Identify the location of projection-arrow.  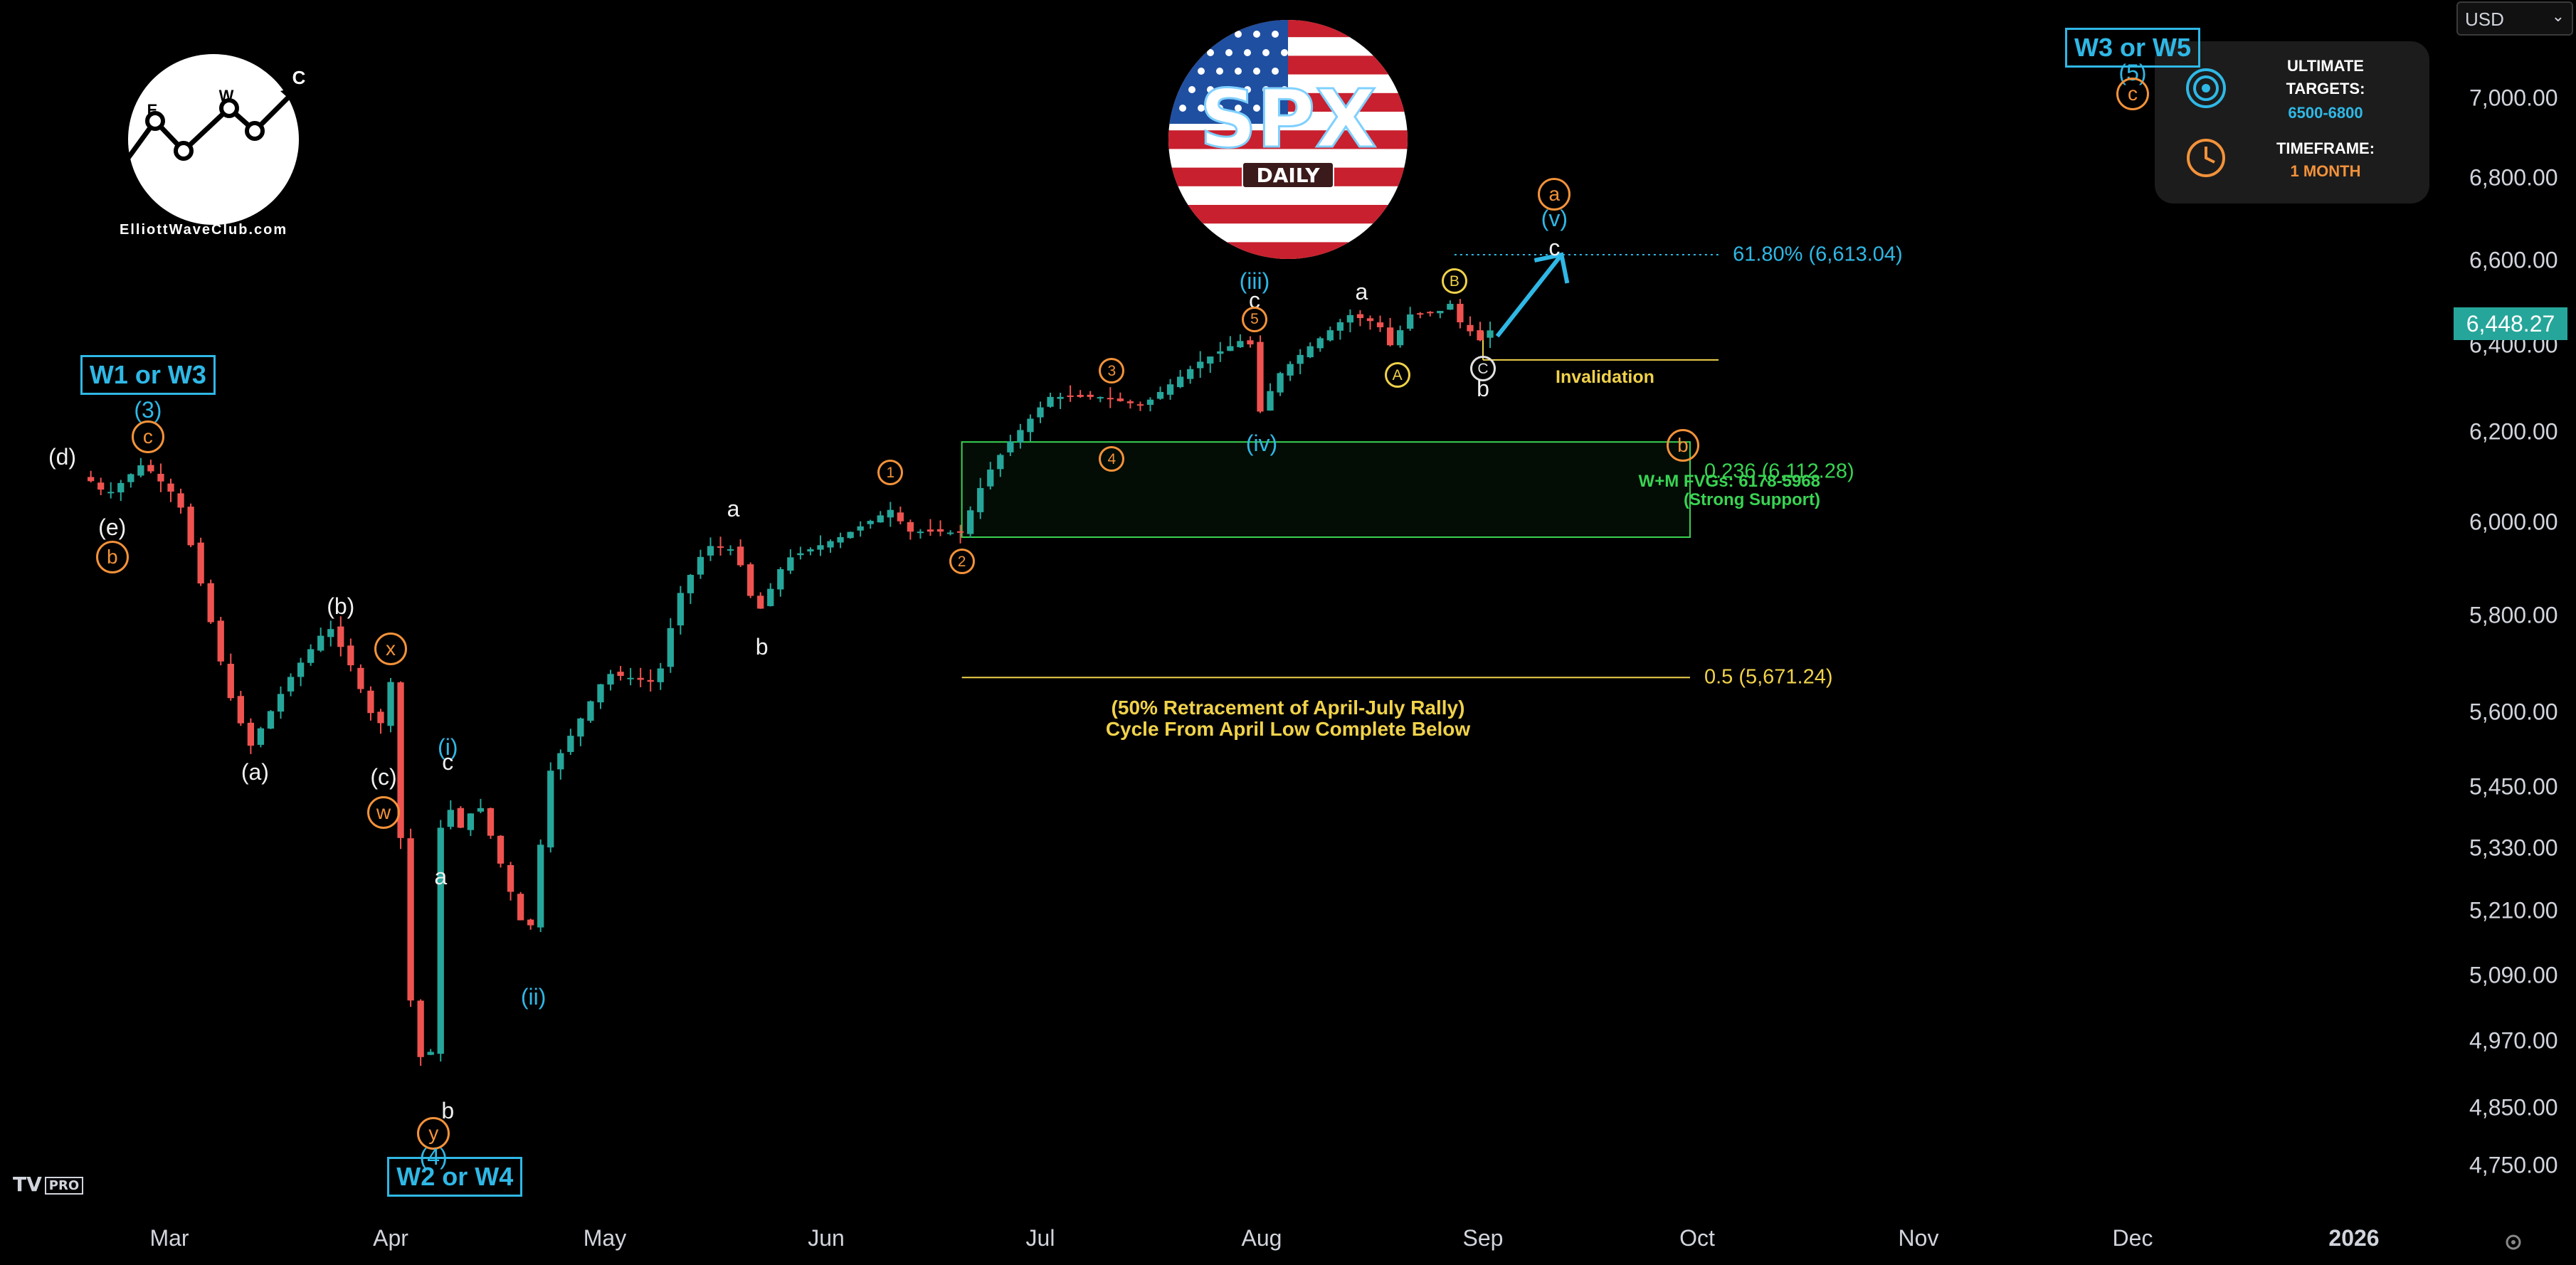
(1529, 295).